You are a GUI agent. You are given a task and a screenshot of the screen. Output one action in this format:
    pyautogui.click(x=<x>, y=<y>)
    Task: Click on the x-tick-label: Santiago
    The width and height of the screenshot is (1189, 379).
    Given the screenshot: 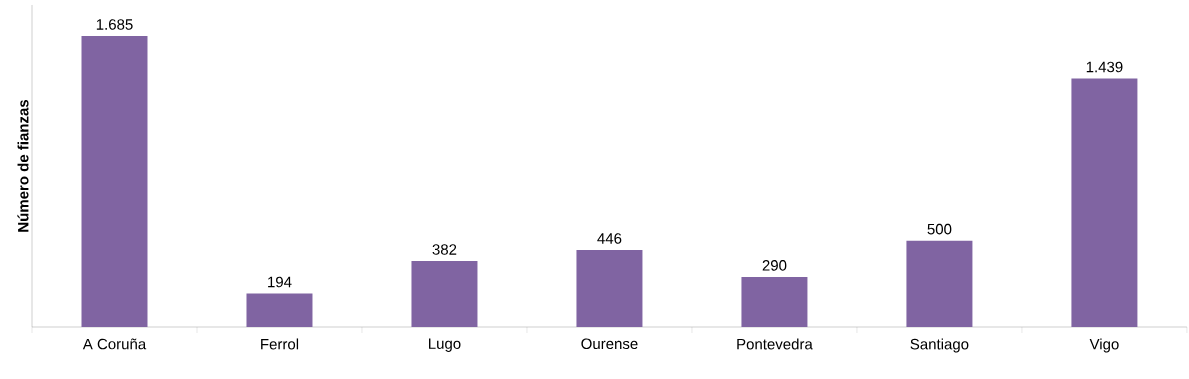 What is the action you would take?
    pyautogui.click(x=939, y=345)
    